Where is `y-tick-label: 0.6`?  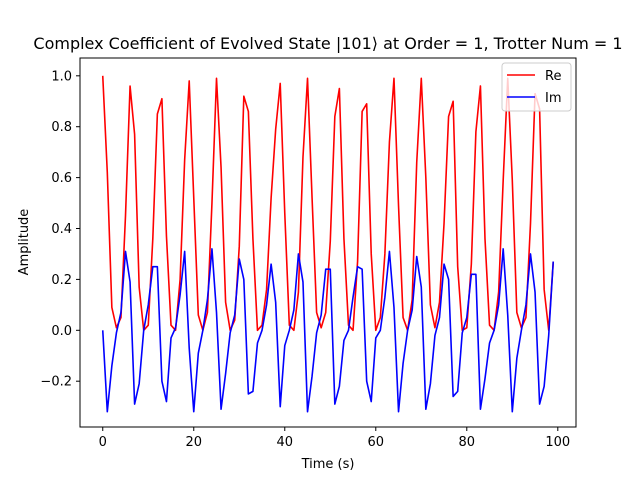
y-tick-label: 0.6 is located at coordinates (61, 178).